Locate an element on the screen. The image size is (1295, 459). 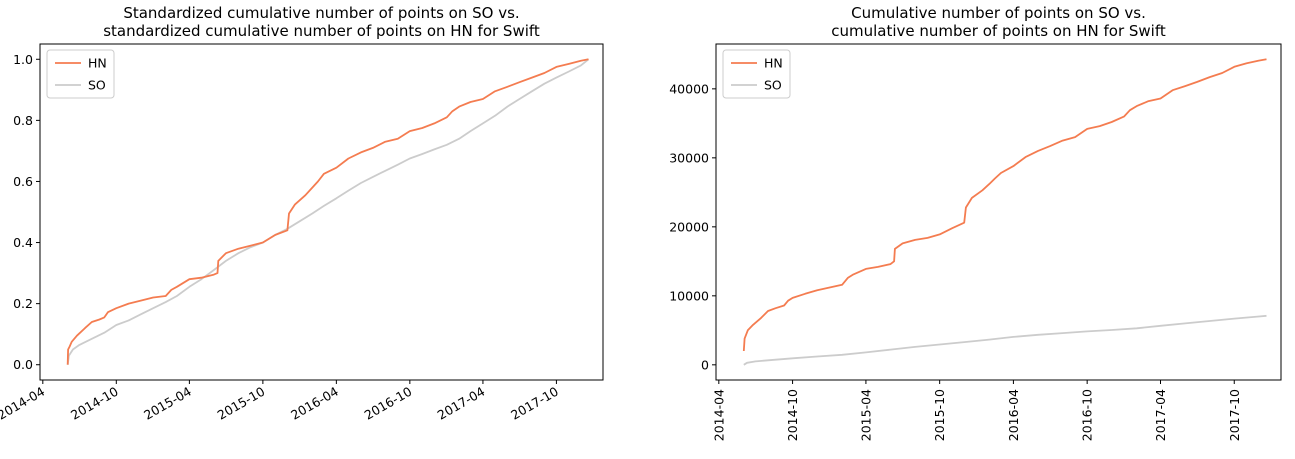
y-tick-label: 1.0 is located at coordinates (23, 59).